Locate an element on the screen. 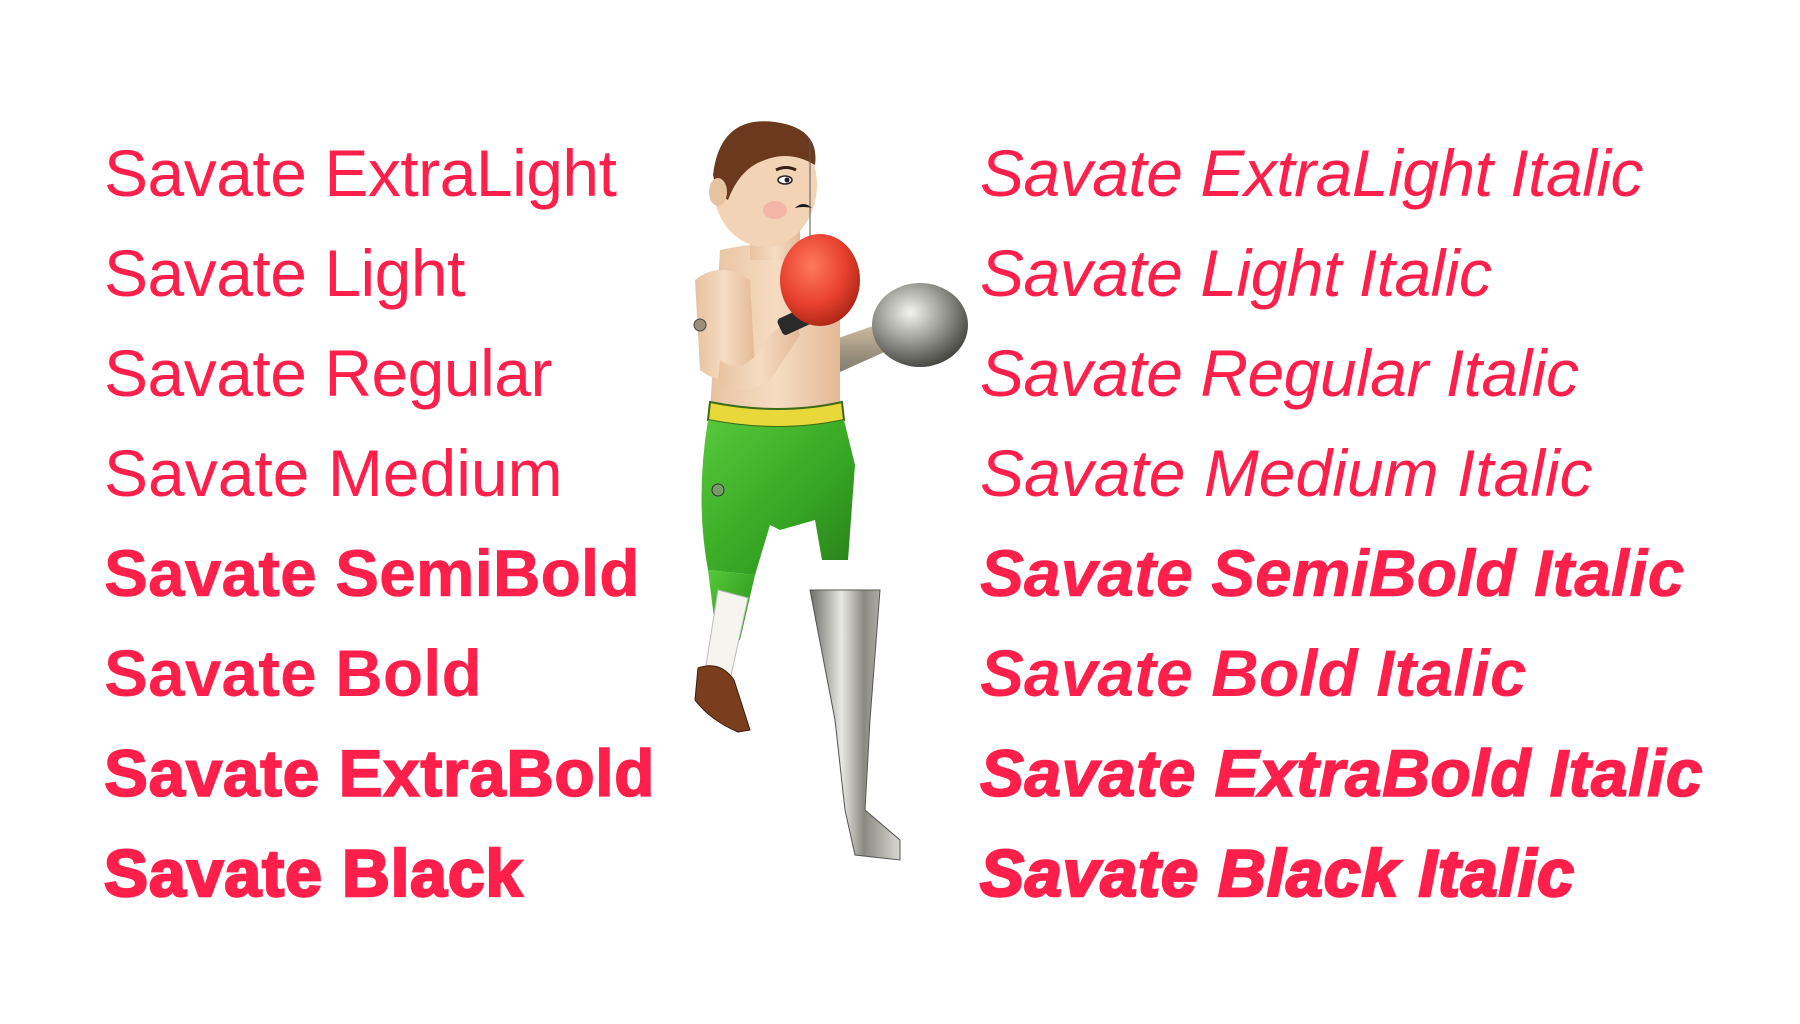 Image resolution: width=1800 pixels, height=1024 pixels. ear is located at coordinates (718, 192).